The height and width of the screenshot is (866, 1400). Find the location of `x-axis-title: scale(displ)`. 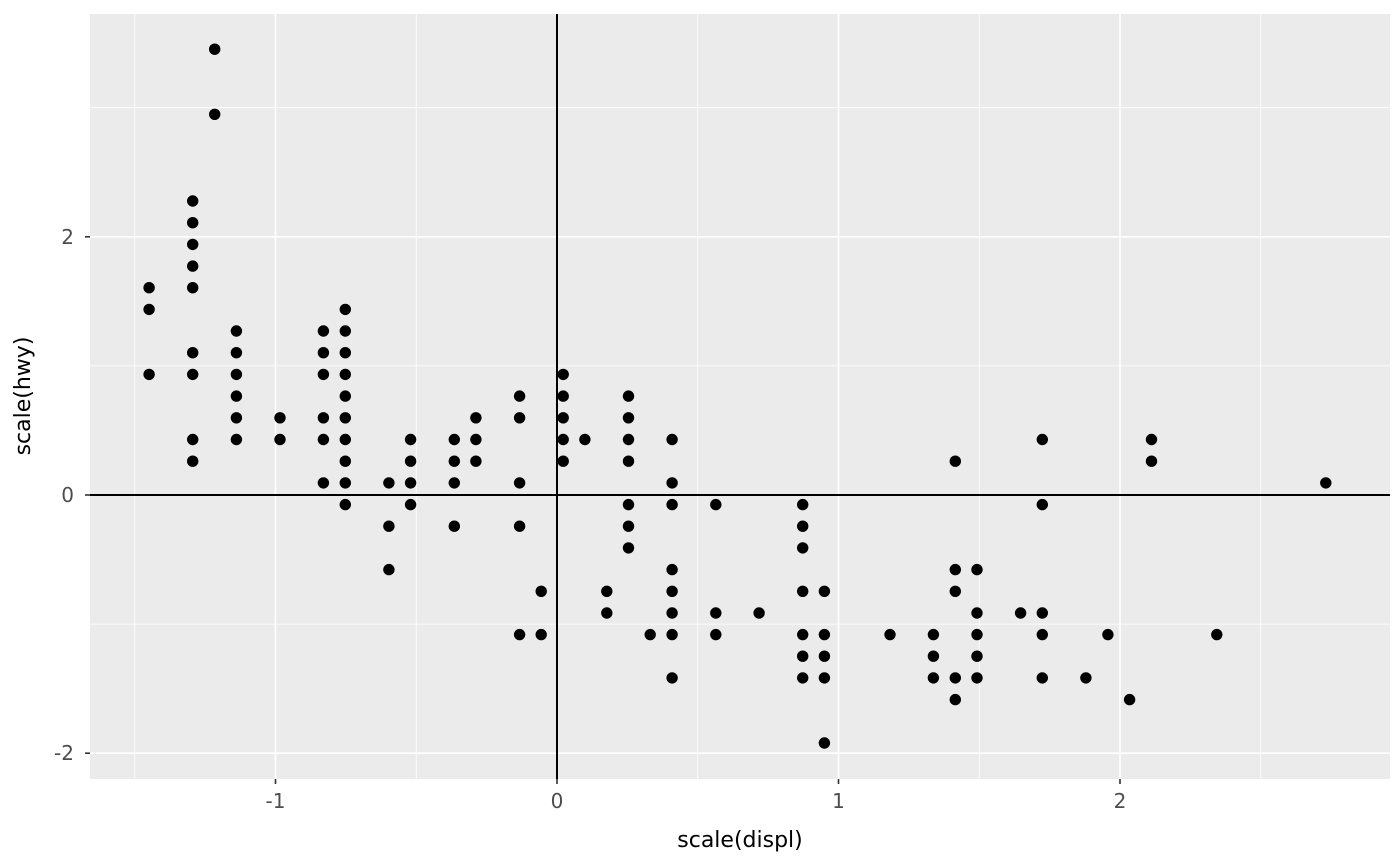

x-axis-title: scale(displ) is located at coordinates (739, 840).